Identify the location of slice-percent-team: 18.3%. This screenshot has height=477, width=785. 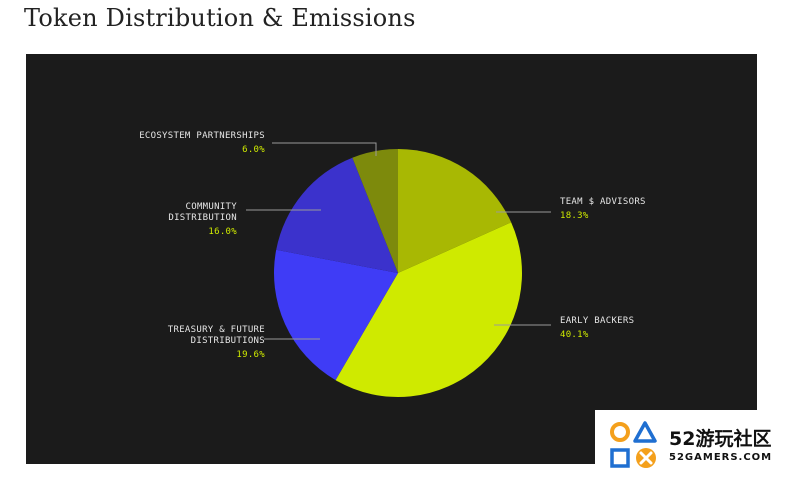
(574, 216).